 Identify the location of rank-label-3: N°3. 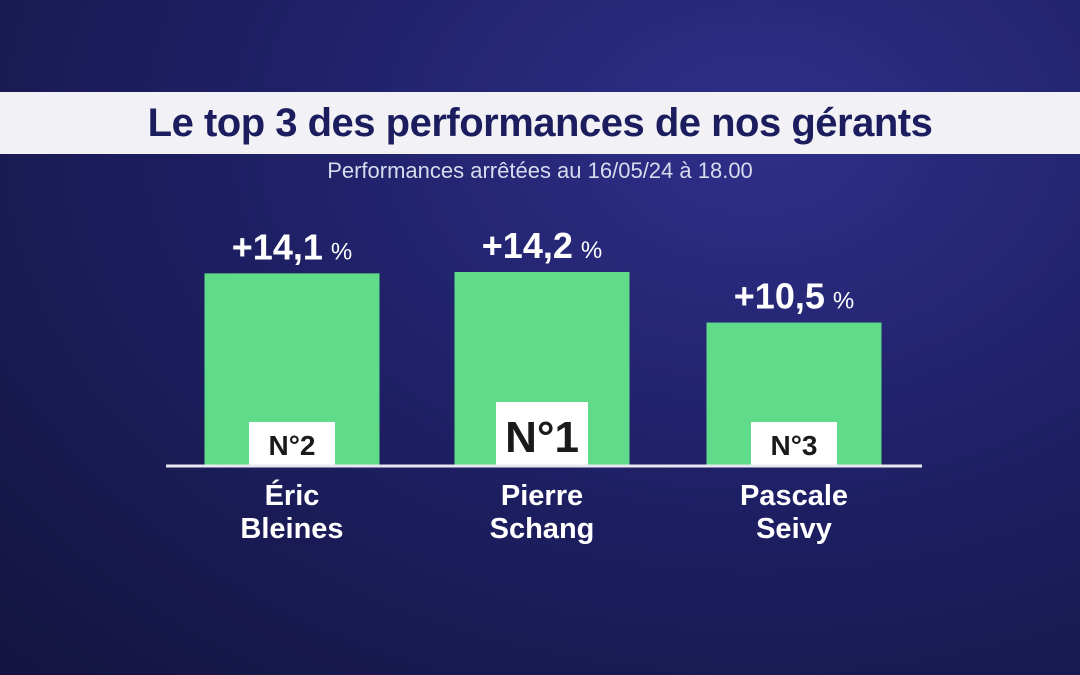
(794, 445).